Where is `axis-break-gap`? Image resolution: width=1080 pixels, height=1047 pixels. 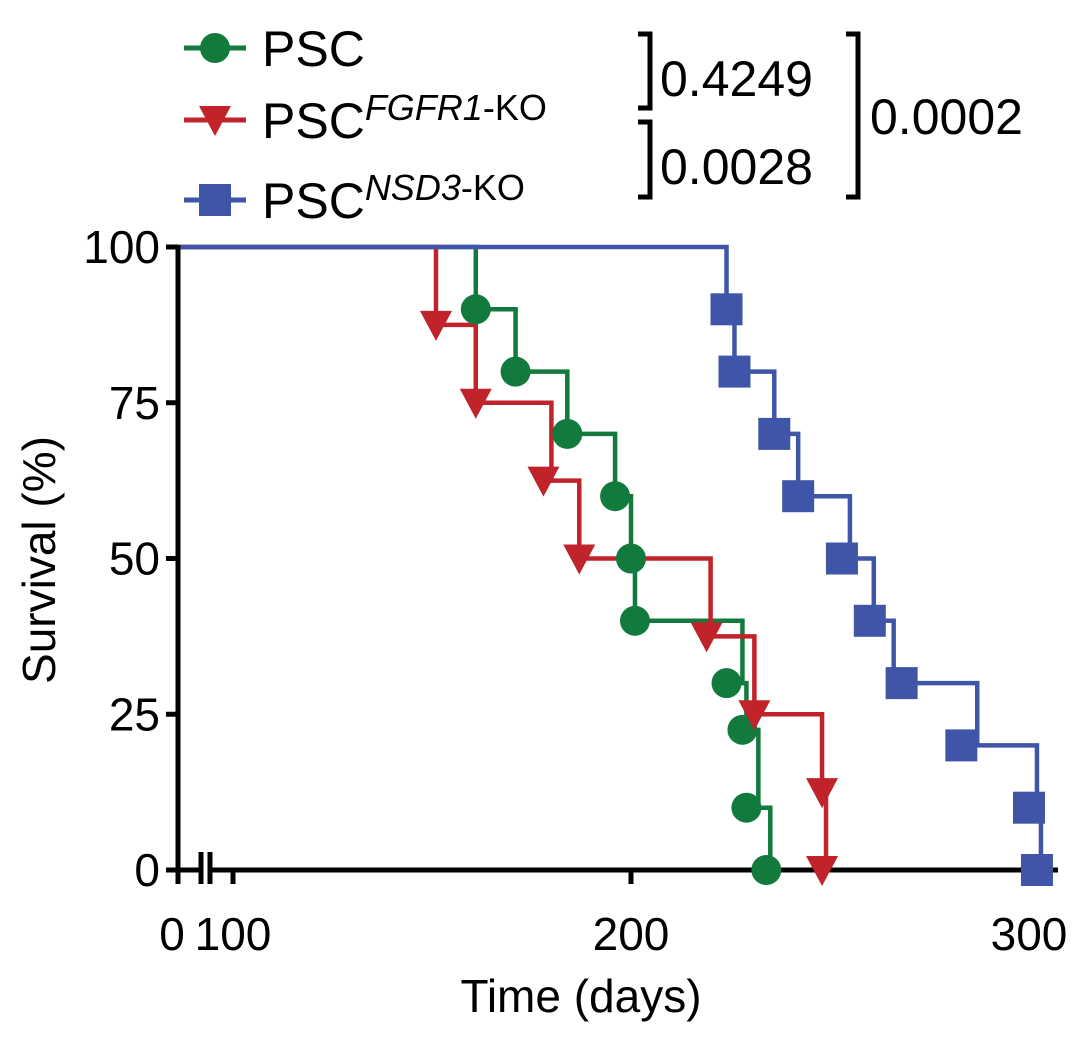 axis-break-gap is located at coordinates (205, 870).